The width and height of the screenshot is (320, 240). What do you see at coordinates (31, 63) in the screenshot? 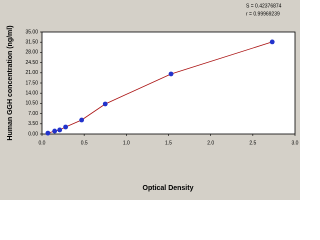
I see `y-tick-label: 24.50` at bounding box center [31, 63].